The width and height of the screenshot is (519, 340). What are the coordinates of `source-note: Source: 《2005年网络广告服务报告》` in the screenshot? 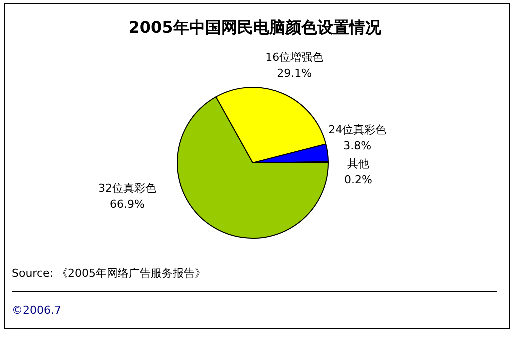 It's located at (109, 273).